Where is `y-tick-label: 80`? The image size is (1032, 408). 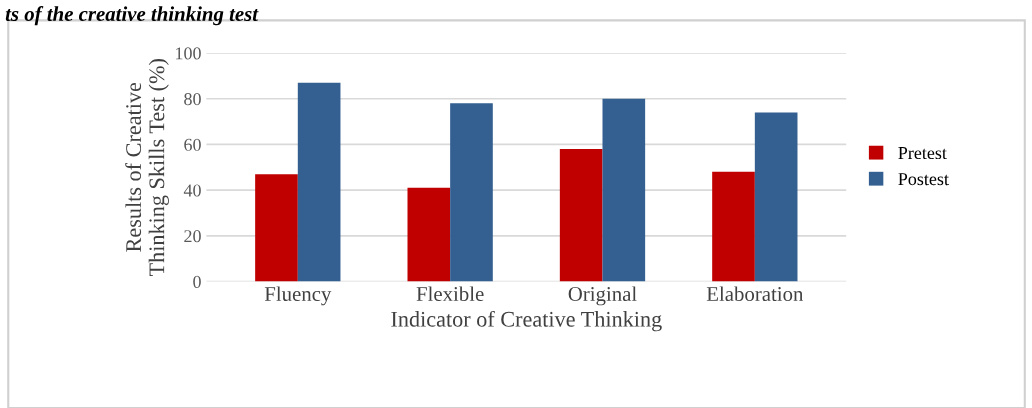 y-tick-label: 80 is located at coordinates (192, 99).